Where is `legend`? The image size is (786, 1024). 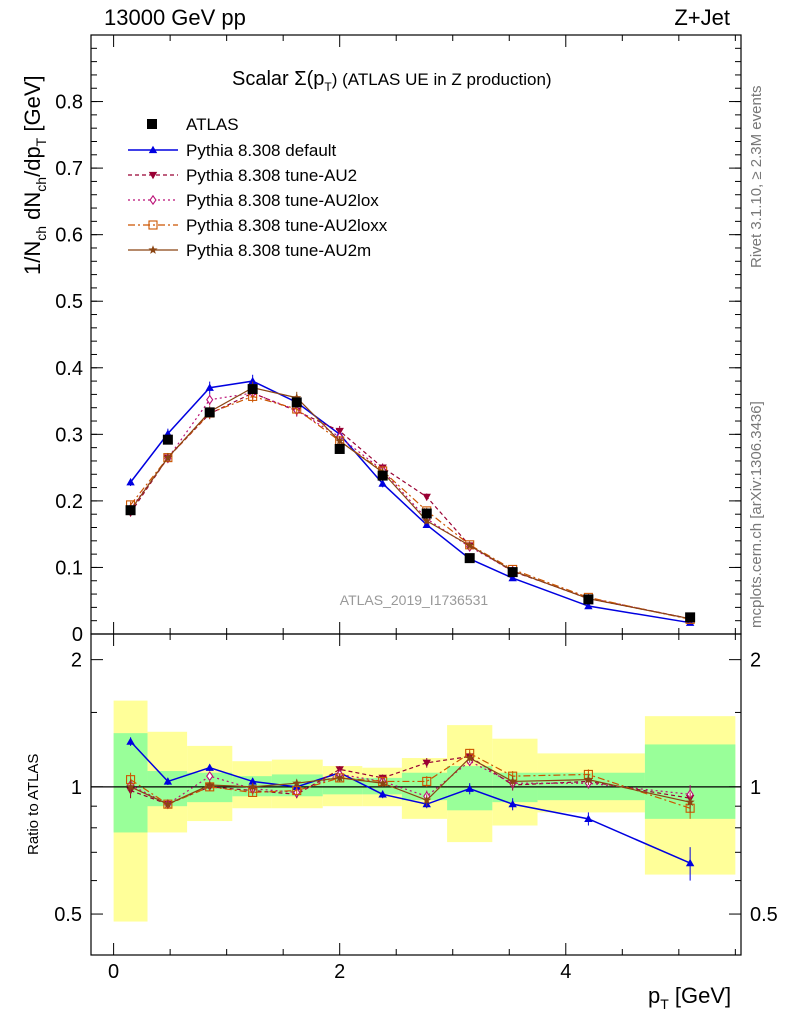
legend is located at coordinates (153, 186).